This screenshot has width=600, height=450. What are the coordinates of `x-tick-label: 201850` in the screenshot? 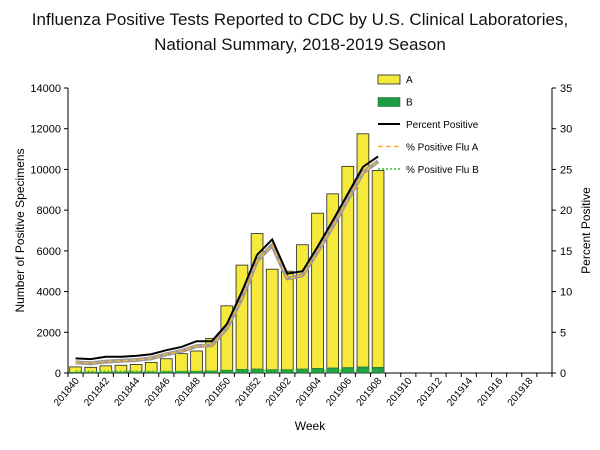 It's located at (218, 392).